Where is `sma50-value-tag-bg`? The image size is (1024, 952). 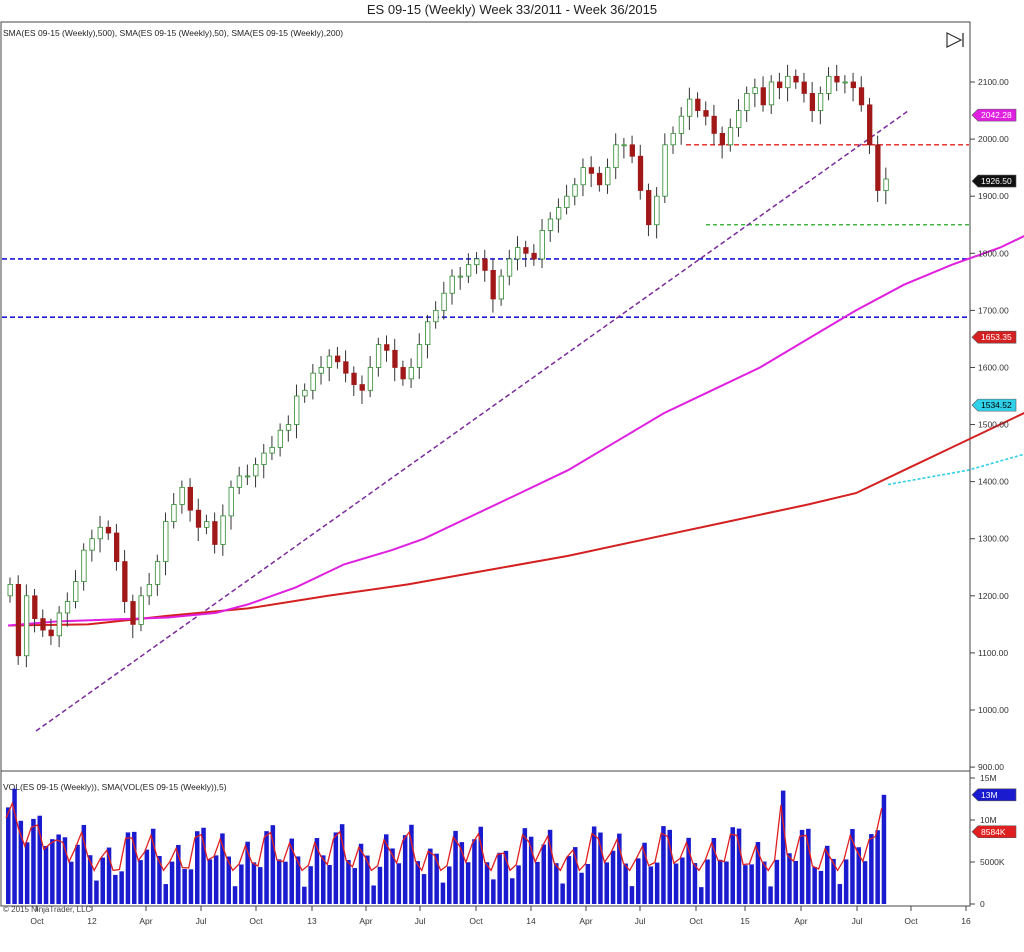
sma50-value-tag-bg is located at coordinates (994, 115).